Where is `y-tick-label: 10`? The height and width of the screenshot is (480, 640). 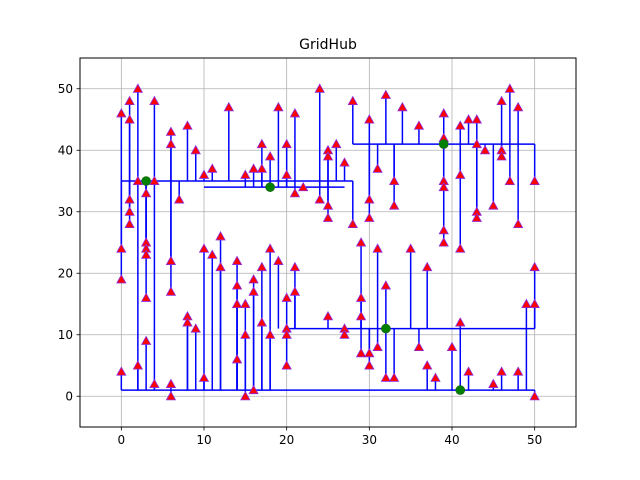 y-tick-label: 10 is located at coordinates (65, 335).